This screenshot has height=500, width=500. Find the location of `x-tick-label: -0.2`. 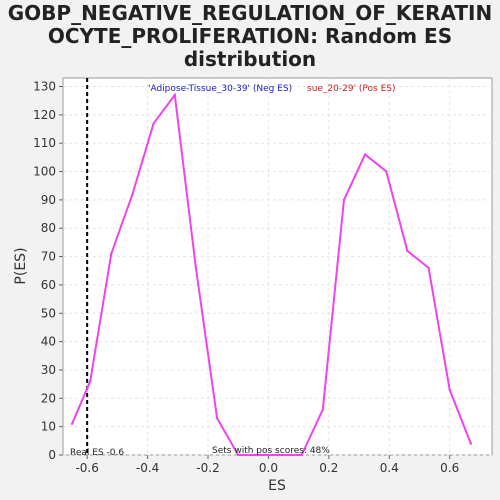

x-tick-label: -0.2 is located at coordinates (207, 468).